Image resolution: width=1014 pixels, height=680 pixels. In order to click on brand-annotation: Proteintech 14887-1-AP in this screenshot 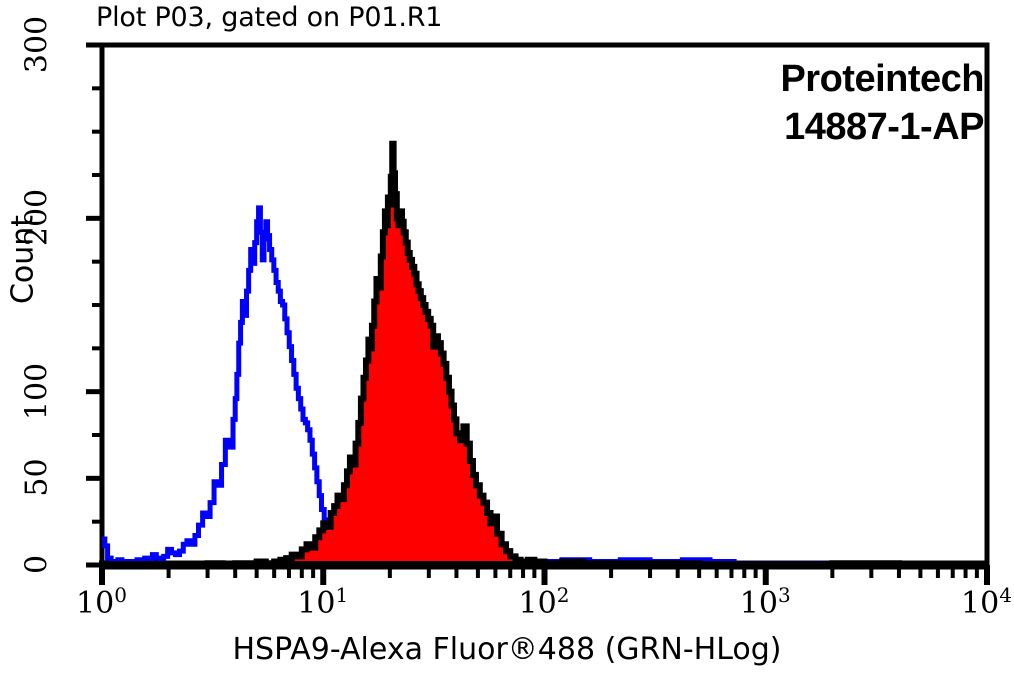, I will do `click(882, 103)`.